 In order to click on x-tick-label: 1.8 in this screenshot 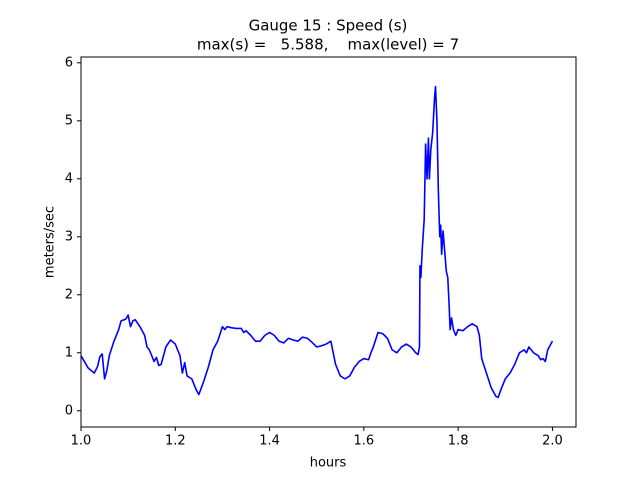, I will do `click(458, 441)`.